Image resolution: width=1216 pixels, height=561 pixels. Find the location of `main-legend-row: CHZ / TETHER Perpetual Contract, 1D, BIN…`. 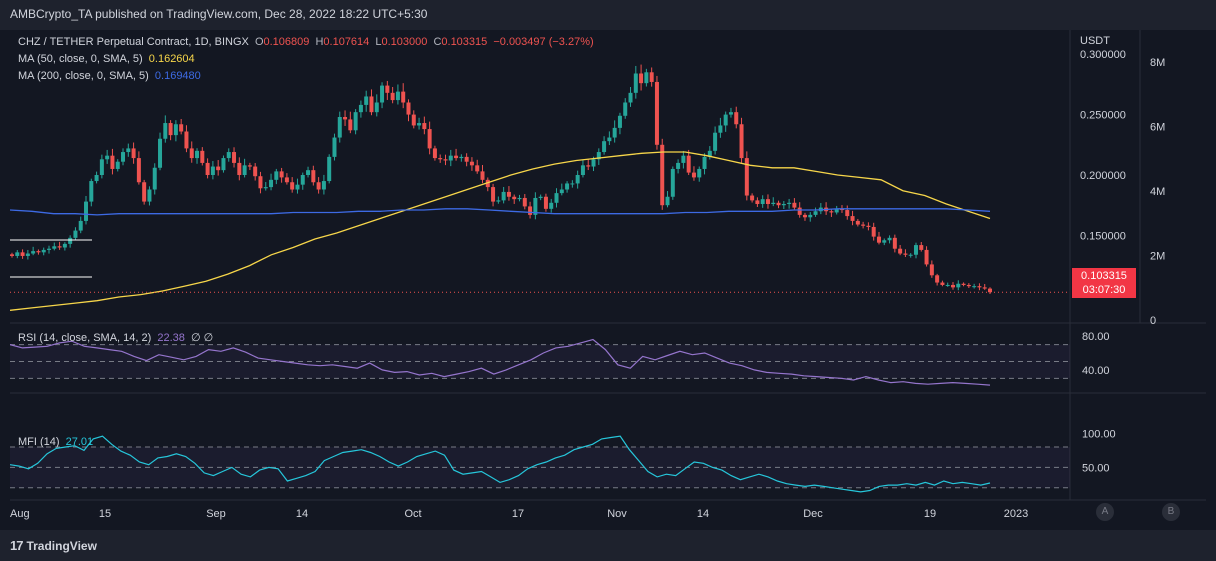

main-legend-row: CHZ / TETHER Perpetual Contract, 1D, BIN… is located at coordinates (307, 42).